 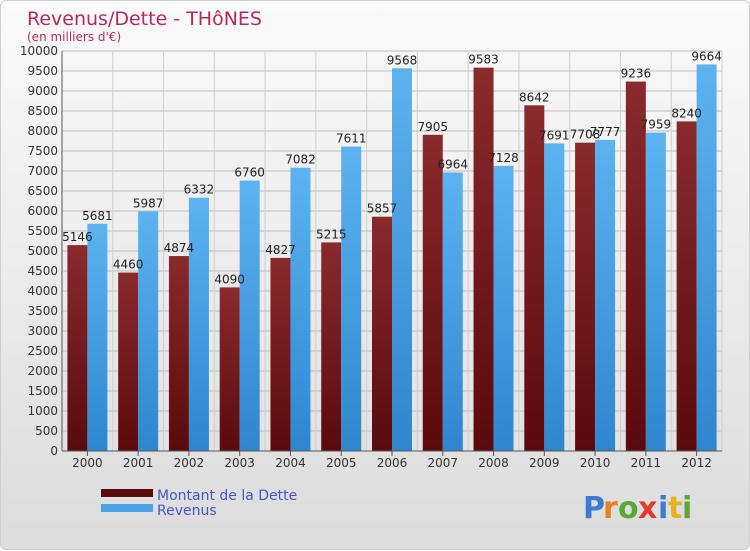 What do you see at coordinates (595, 463) in the screenshot?
I see `x-tick-label: 2010` at bounding box center [595, 463].